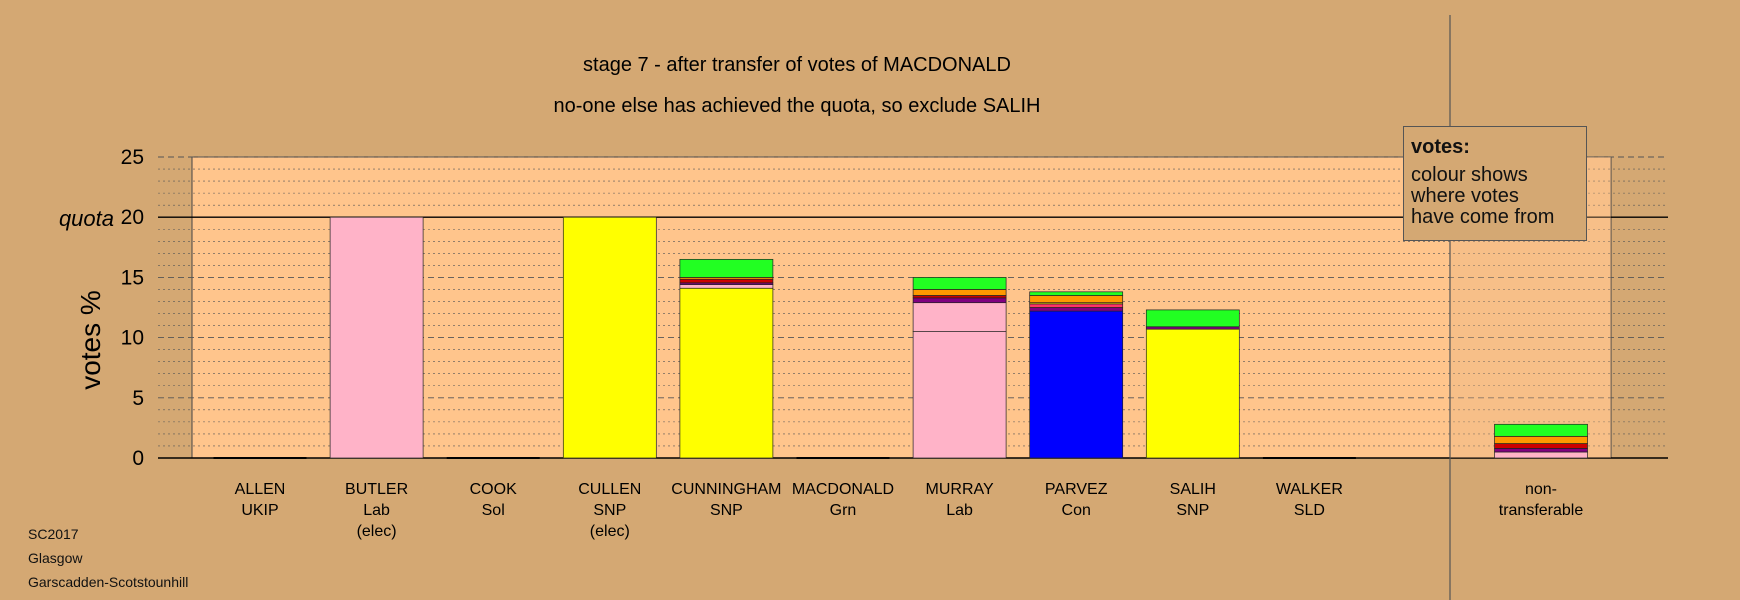 The width and height of the screenshot is (1740, 600). I want to click on candidate-party: Grn, so click(843, 510).